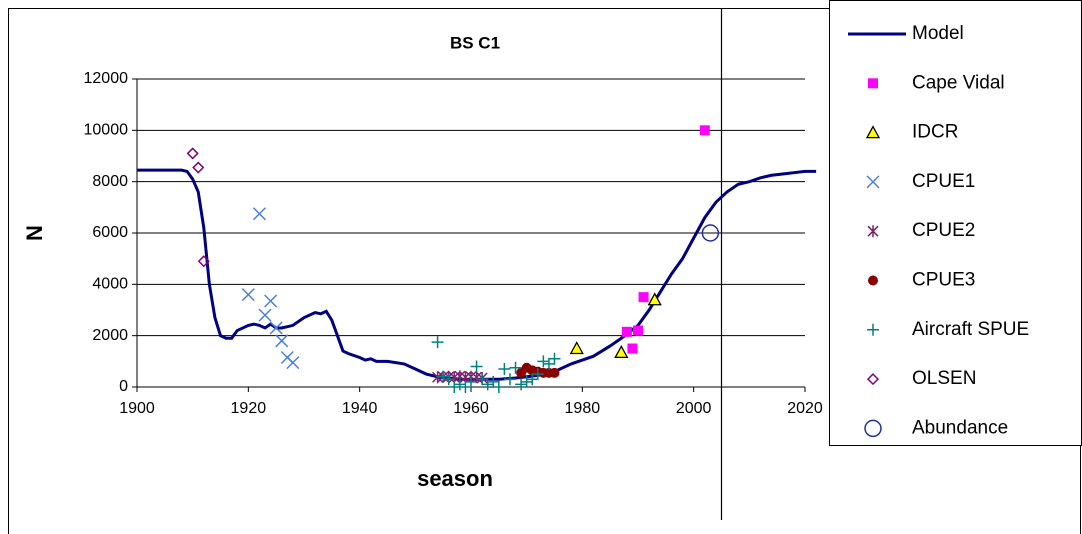 This screenshot has height=534, width=1082. What do you see at coordinates (583, 408) in the screenshot?
I see `x-tick-label: 1980` at bounding box center [583, 408].